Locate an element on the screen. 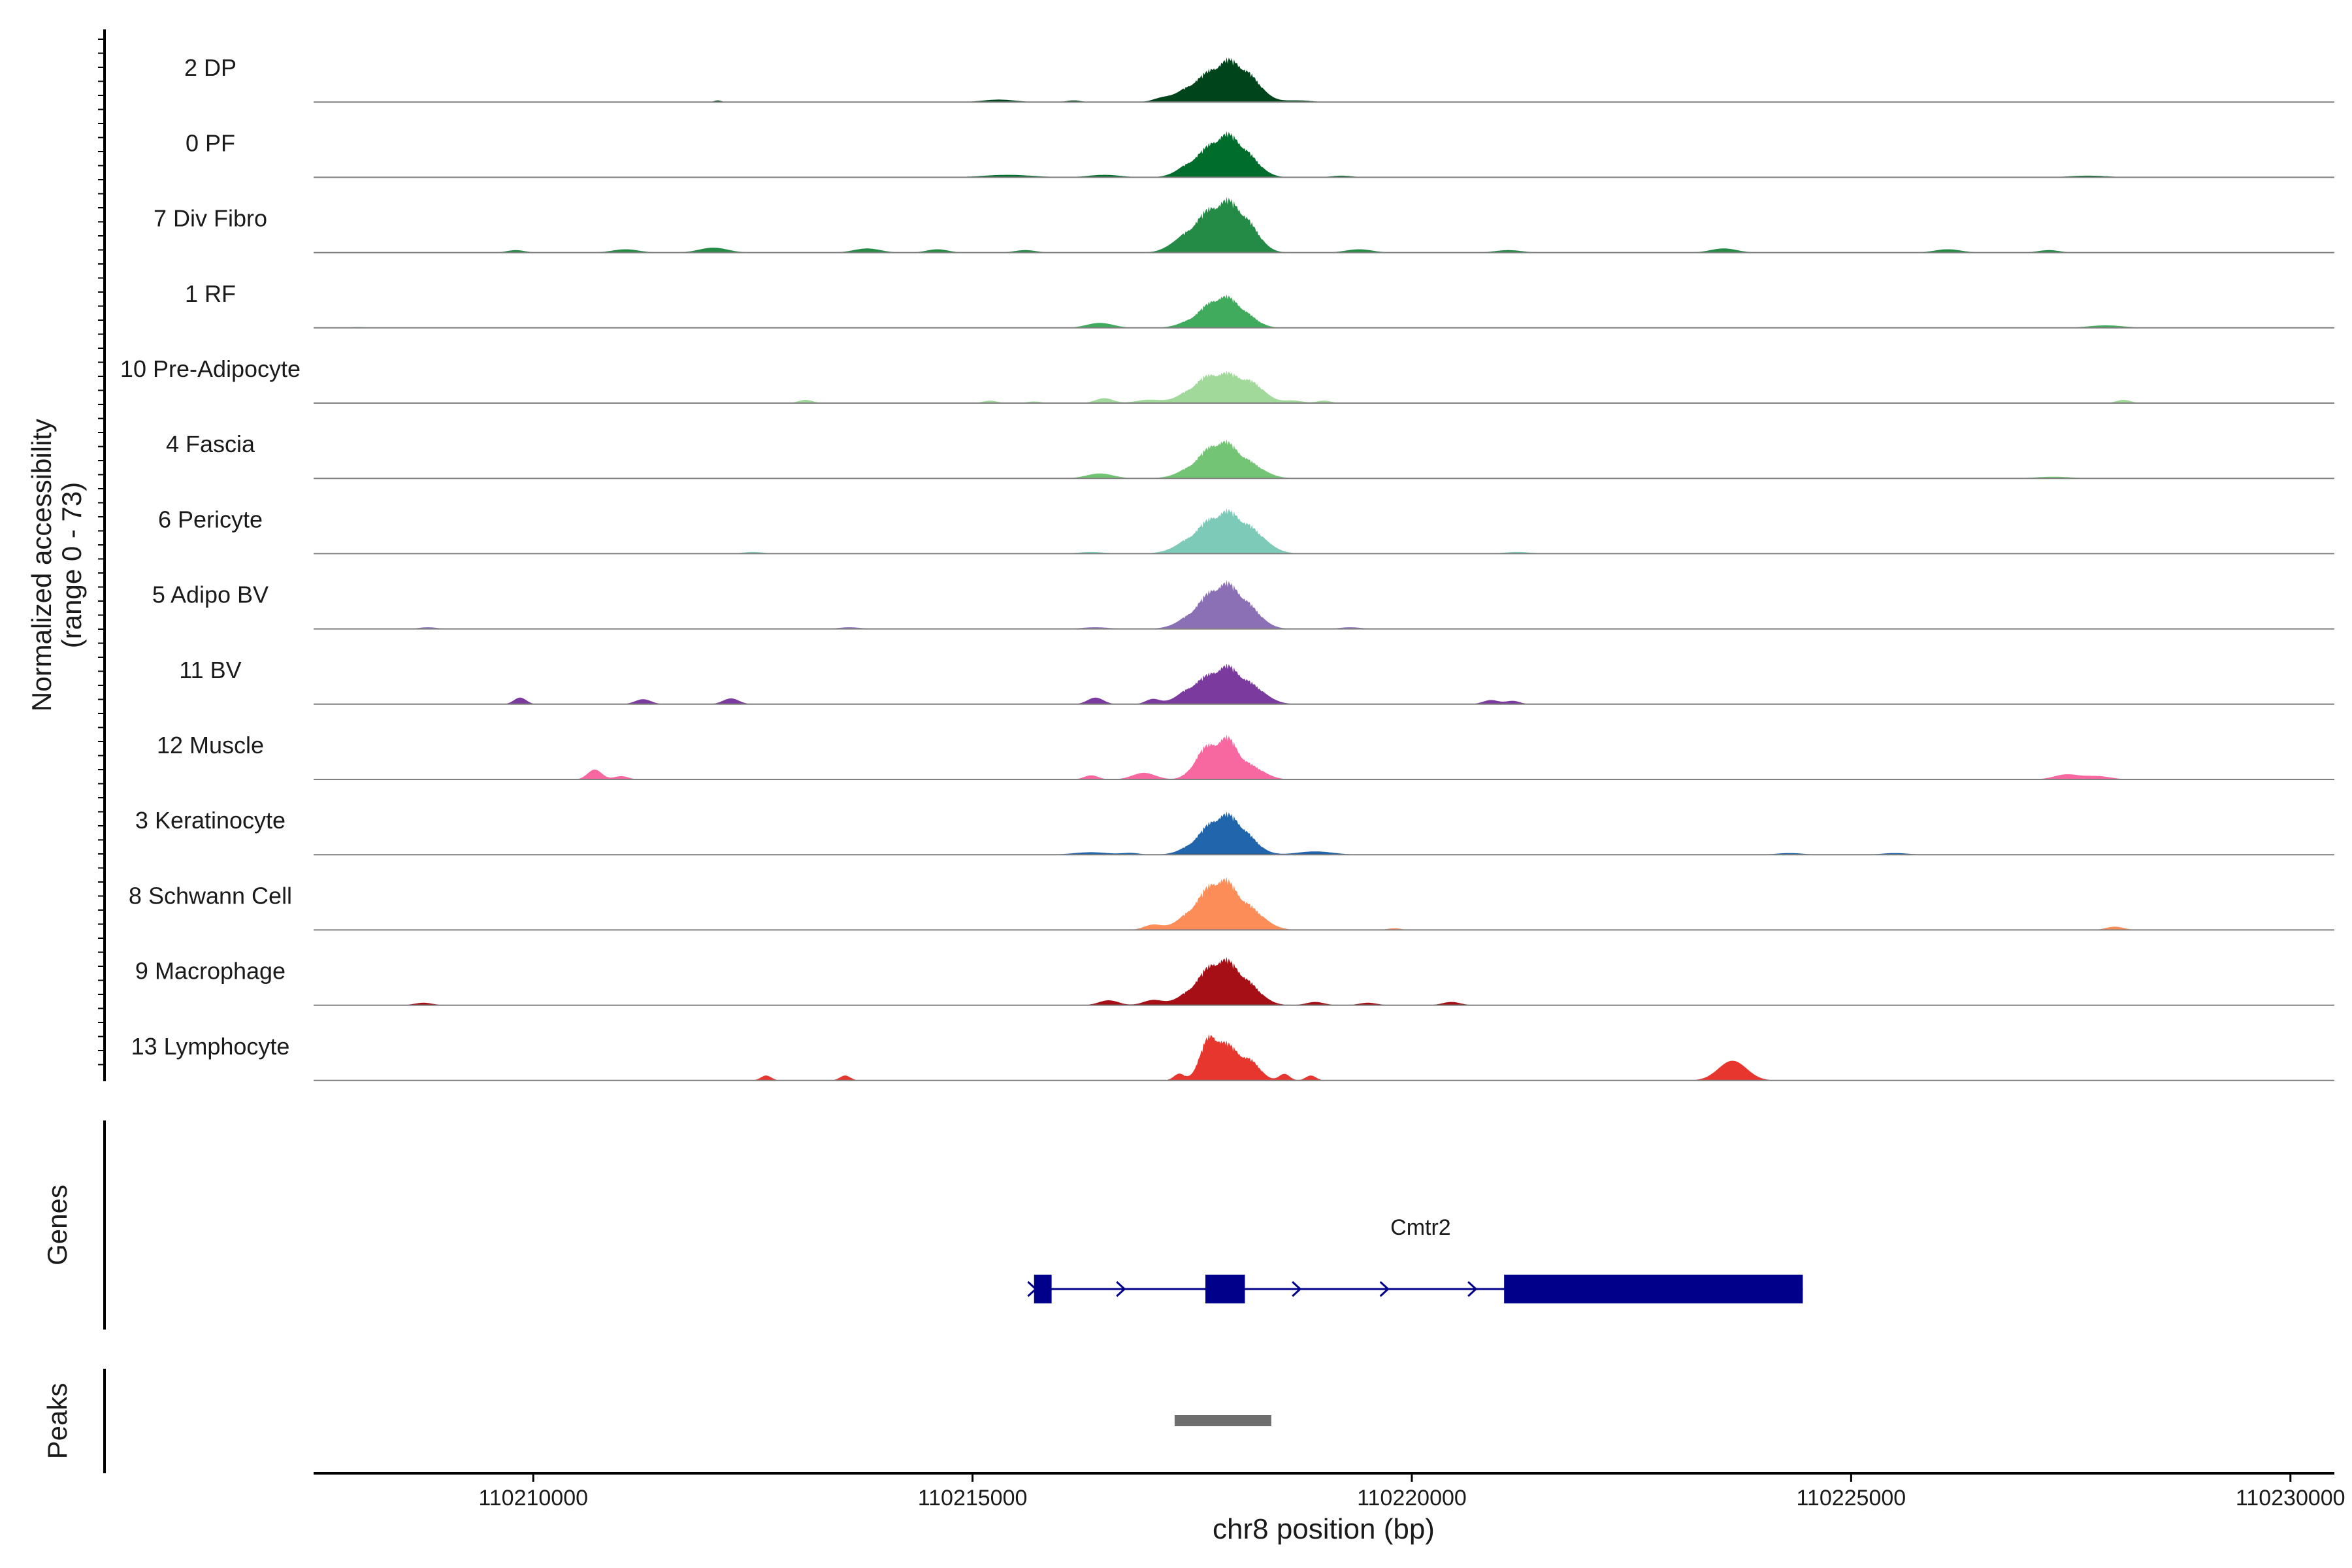 This screenshot has height=1568, width=2352. track-2: 0 PF is located at coordinates (1260, 153).